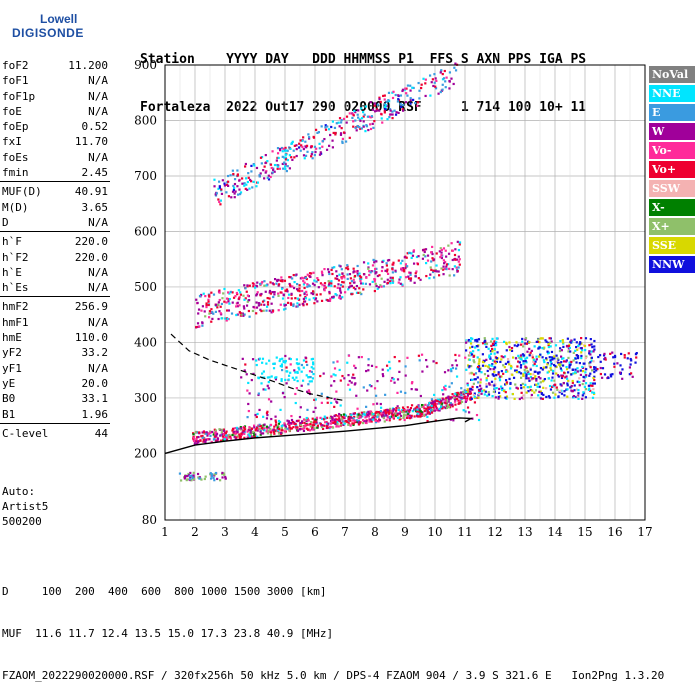 The width and height of the screenshot is (700, 697). I want to click on param-key: h`F2, so click(15, 257).